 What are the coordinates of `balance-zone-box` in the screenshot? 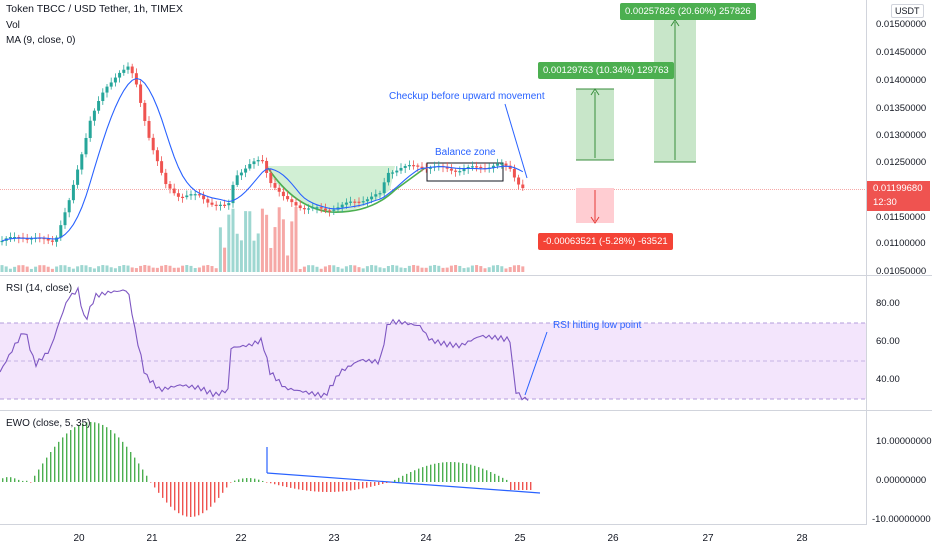 It's located at (465, 172).